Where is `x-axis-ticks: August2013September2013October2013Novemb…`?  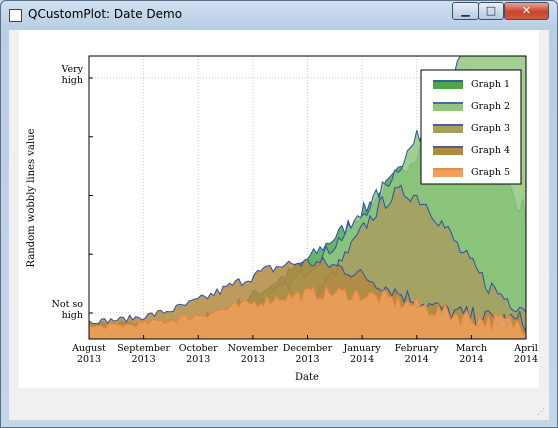
x-axis-ticks: August2013September2013October2013Novemb… is located at coordinates (304, 350).